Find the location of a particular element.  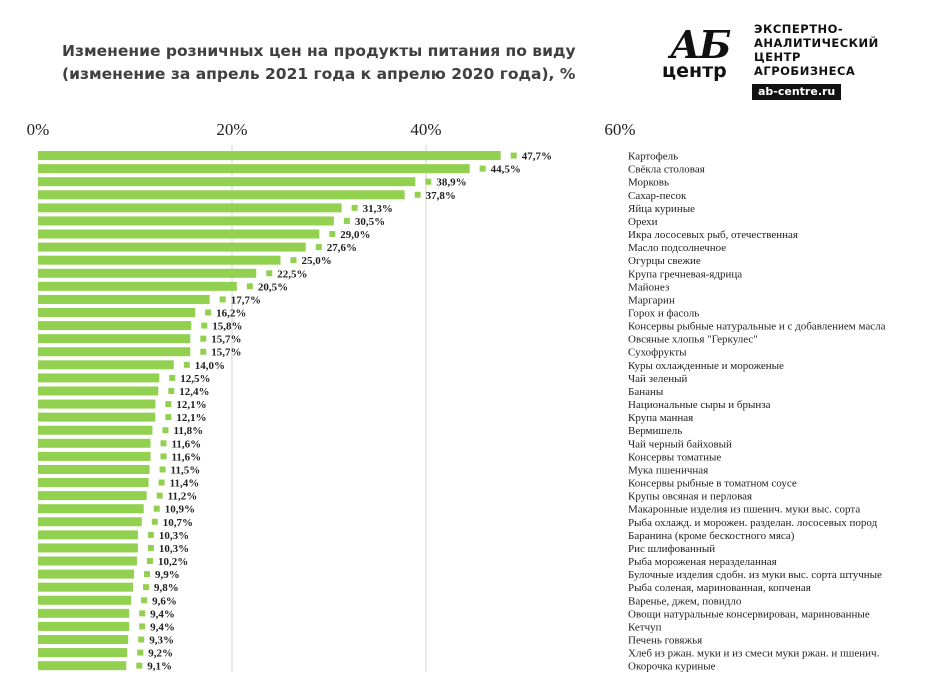

category-label: Крупа манная is located at coordinates (660, 418).